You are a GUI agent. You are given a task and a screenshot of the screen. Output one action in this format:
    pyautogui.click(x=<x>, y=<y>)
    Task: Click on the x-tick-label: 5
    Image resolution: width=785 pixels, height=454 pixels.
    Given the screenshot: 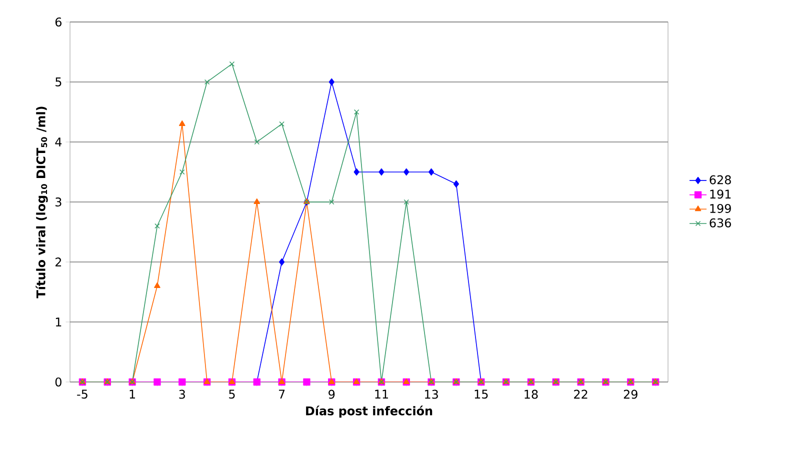 What is the action you would take?
    pyautogui.click(x=232, y=394)
    